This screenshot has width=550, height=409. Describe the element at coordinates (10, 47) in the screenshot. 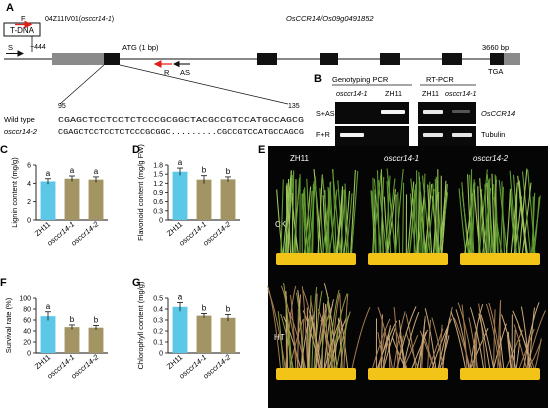

I see `primer-s-label: S` at that location.